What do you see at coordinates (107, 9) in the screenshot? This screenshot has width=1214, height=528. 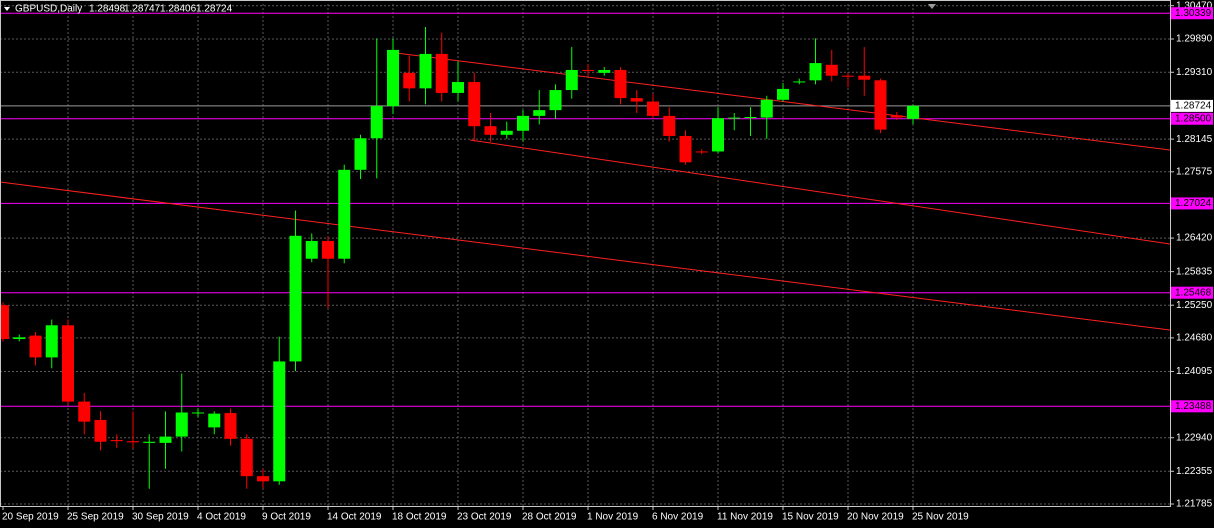 I see `ohlc-open: 1.28498` at bounding box center [107, 9].